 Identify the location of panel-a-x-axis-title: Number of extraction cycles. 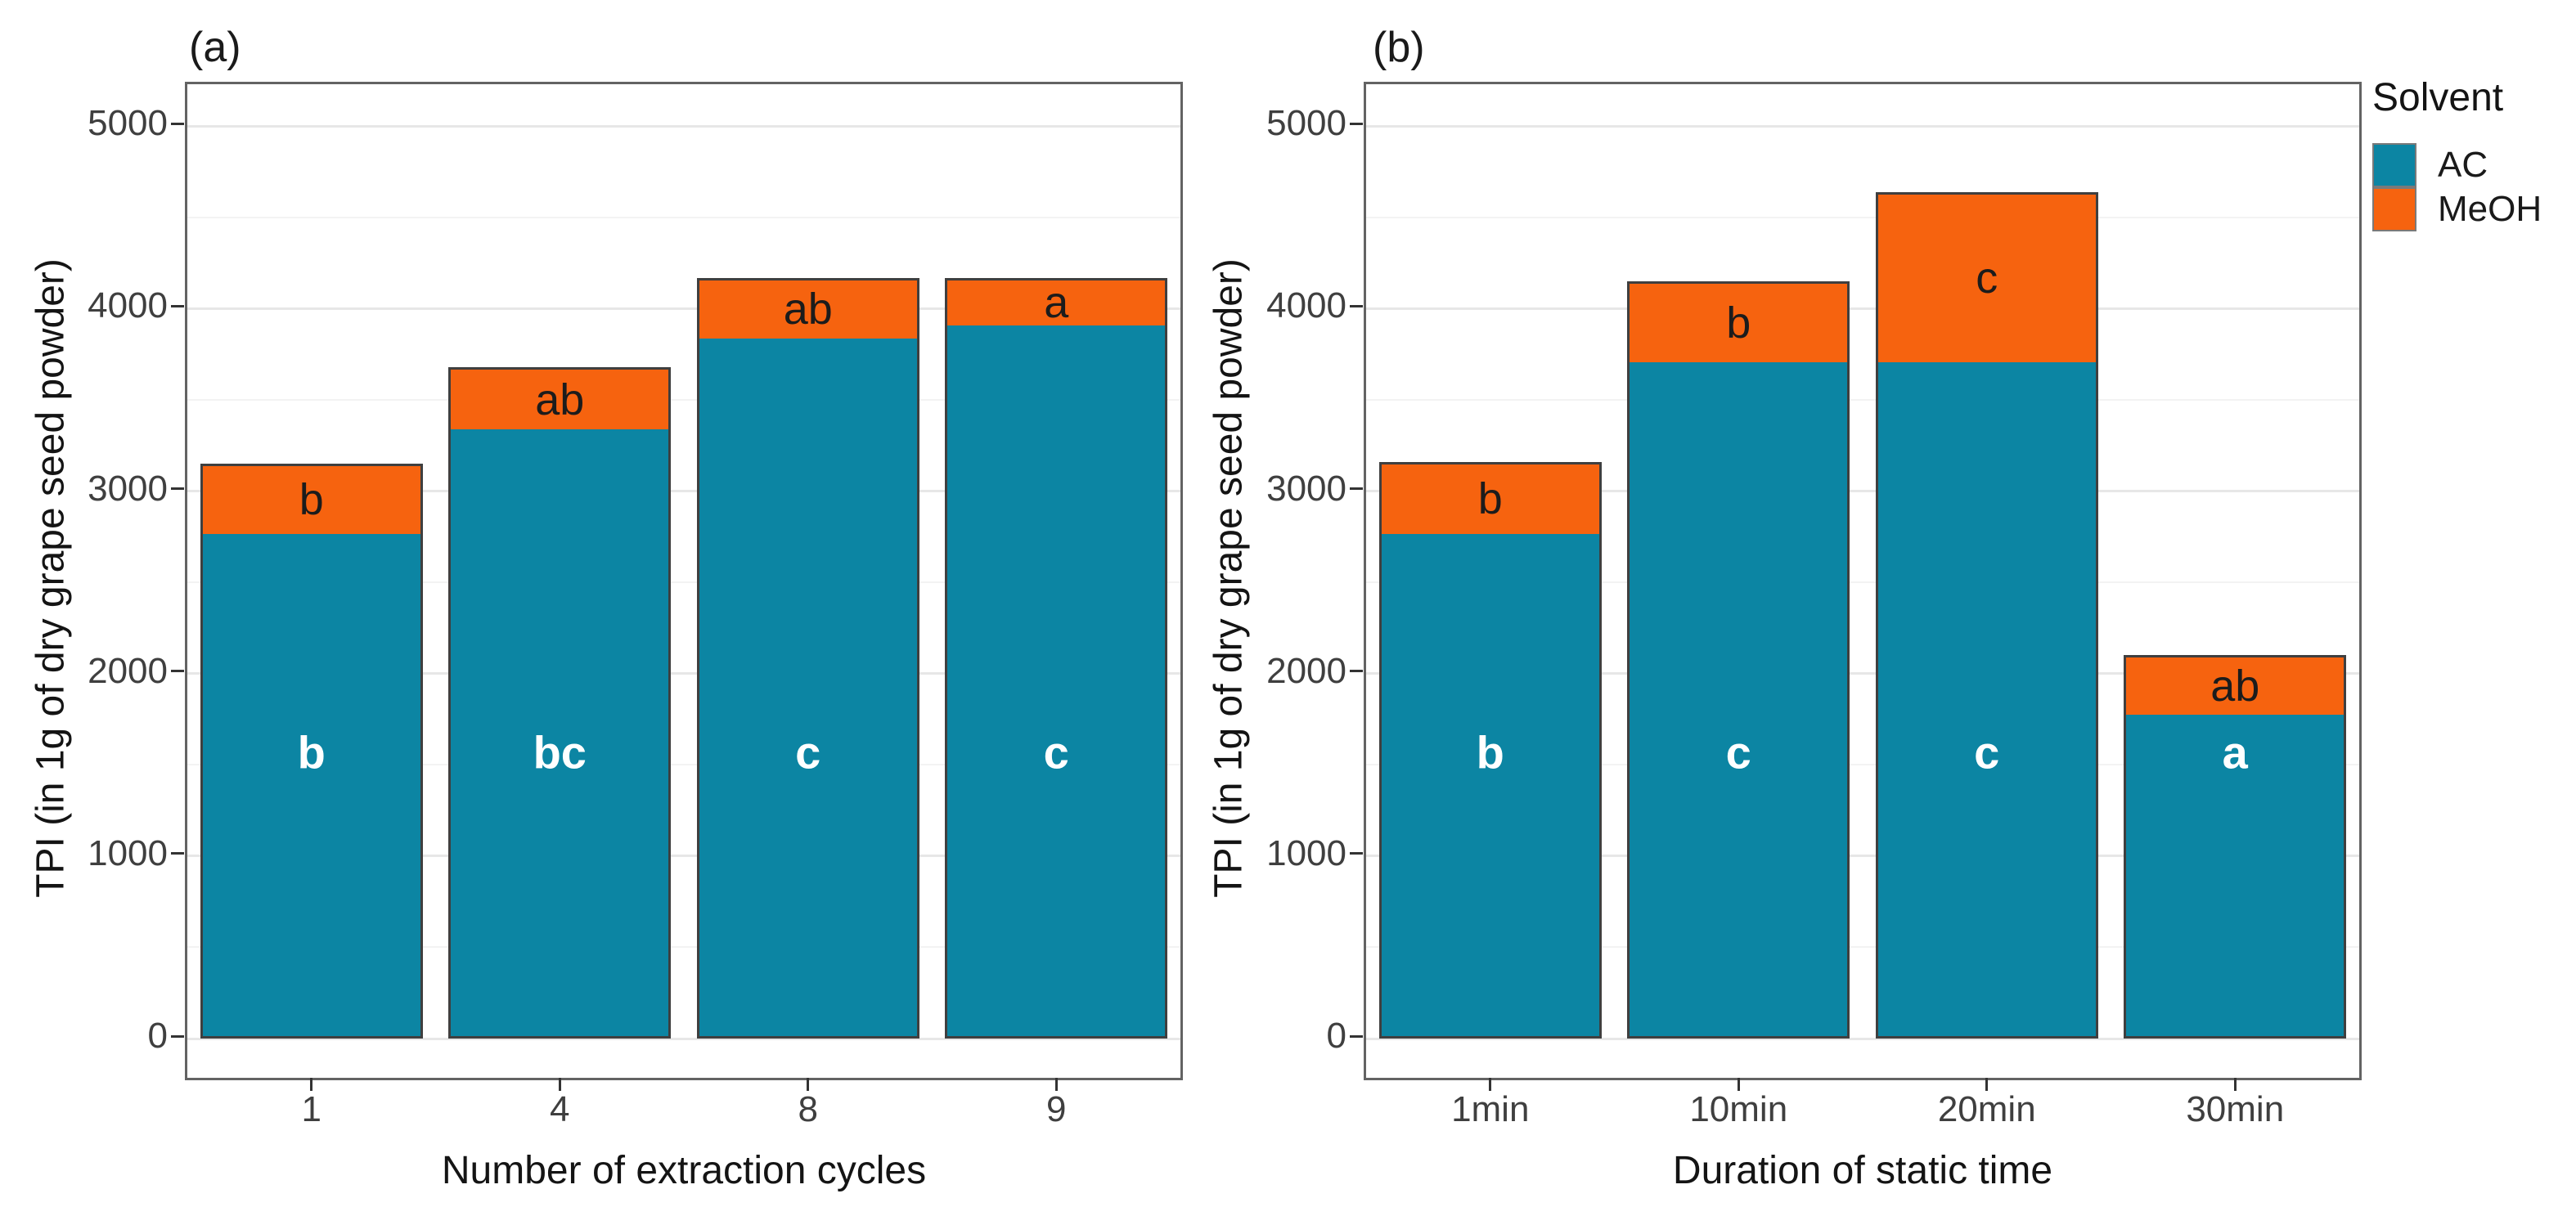
(684, 1170).